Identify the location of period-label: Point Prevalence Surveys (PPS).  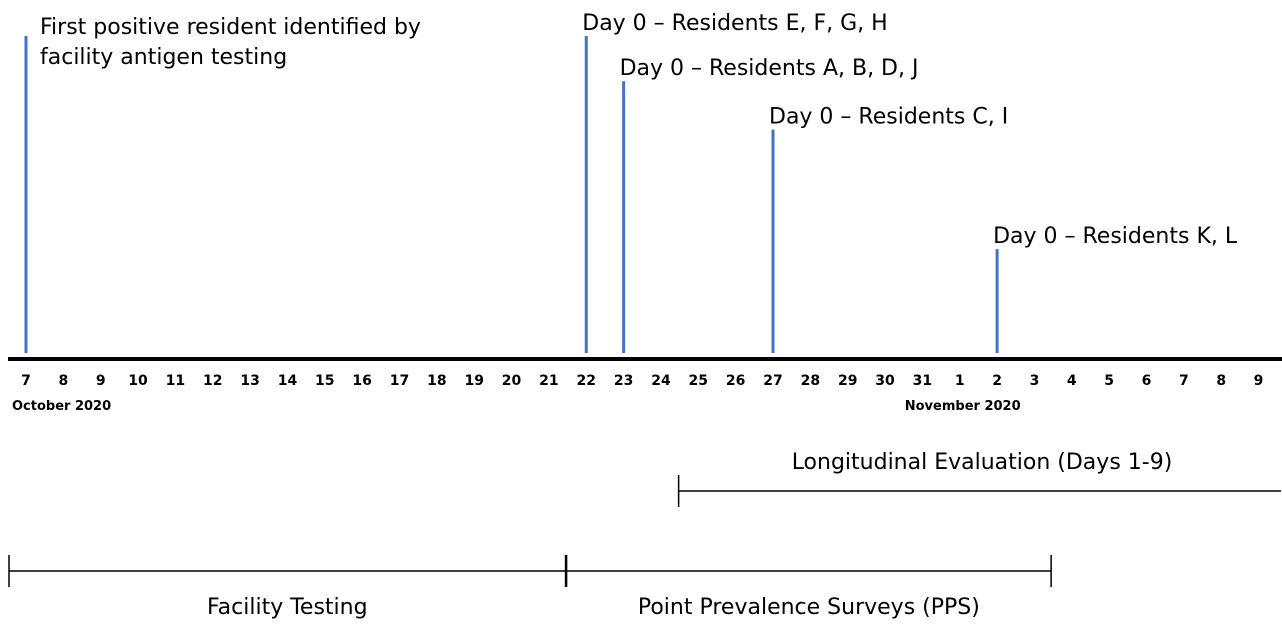
(809, 607).